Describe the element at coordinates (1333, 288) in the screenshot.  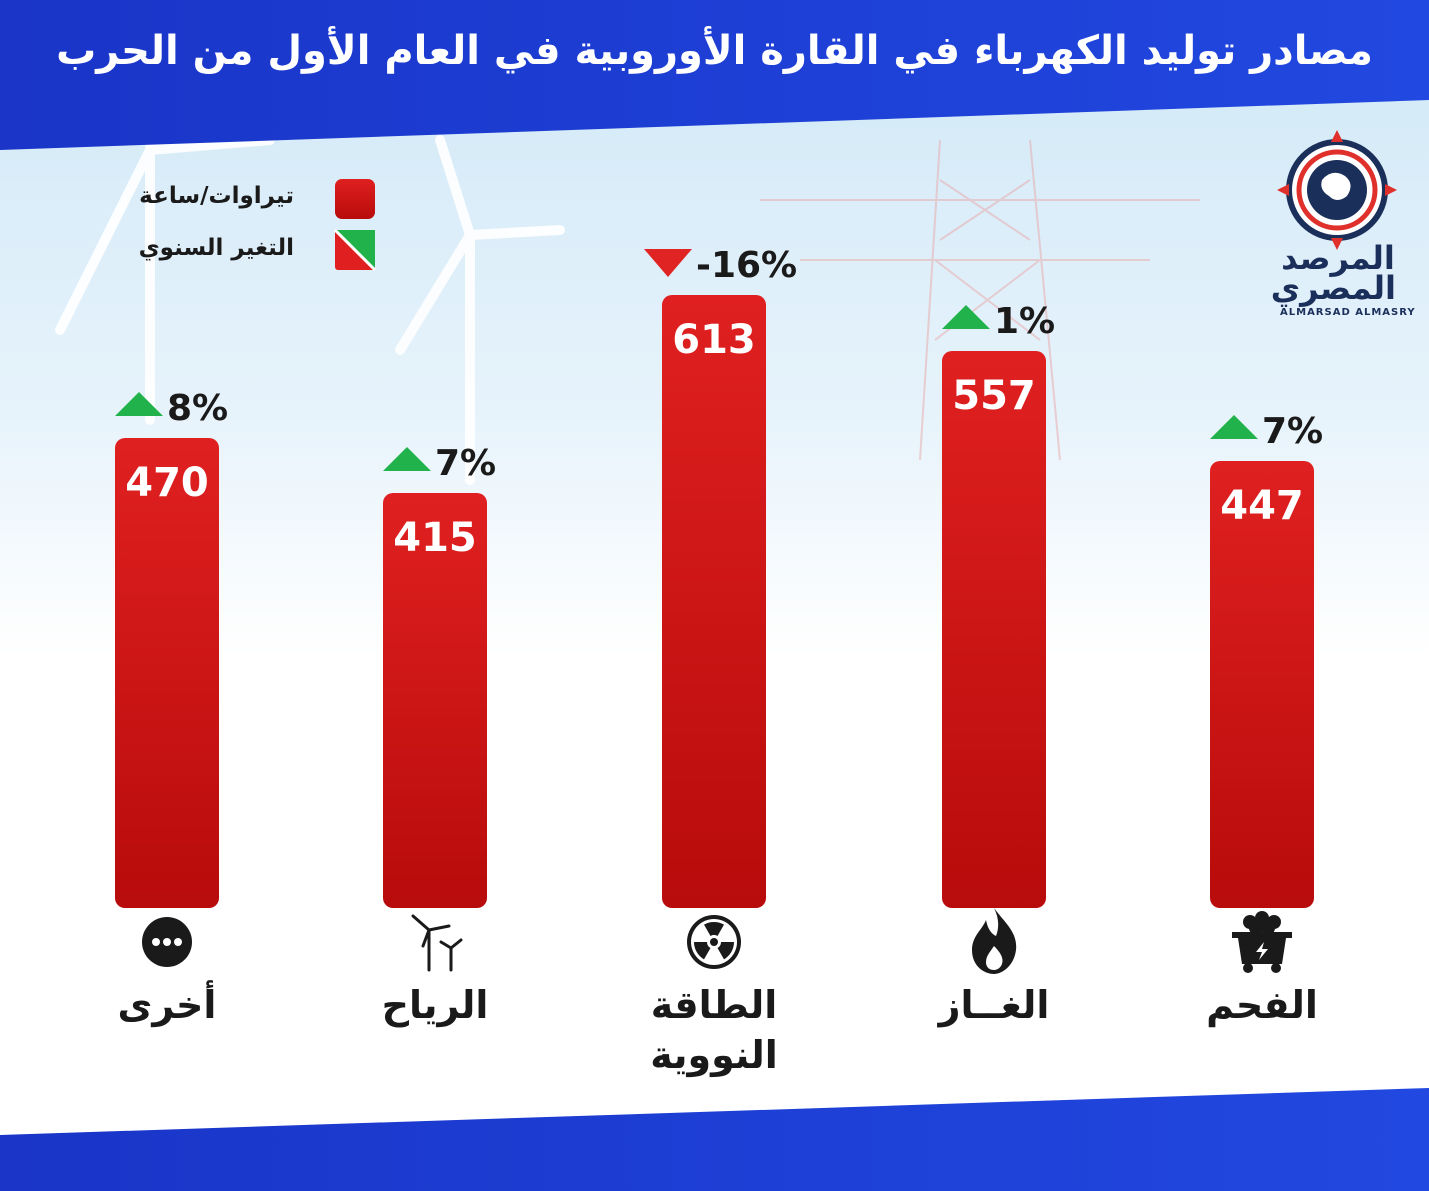
I see `logo-arabic-line2: المصري` at that location.